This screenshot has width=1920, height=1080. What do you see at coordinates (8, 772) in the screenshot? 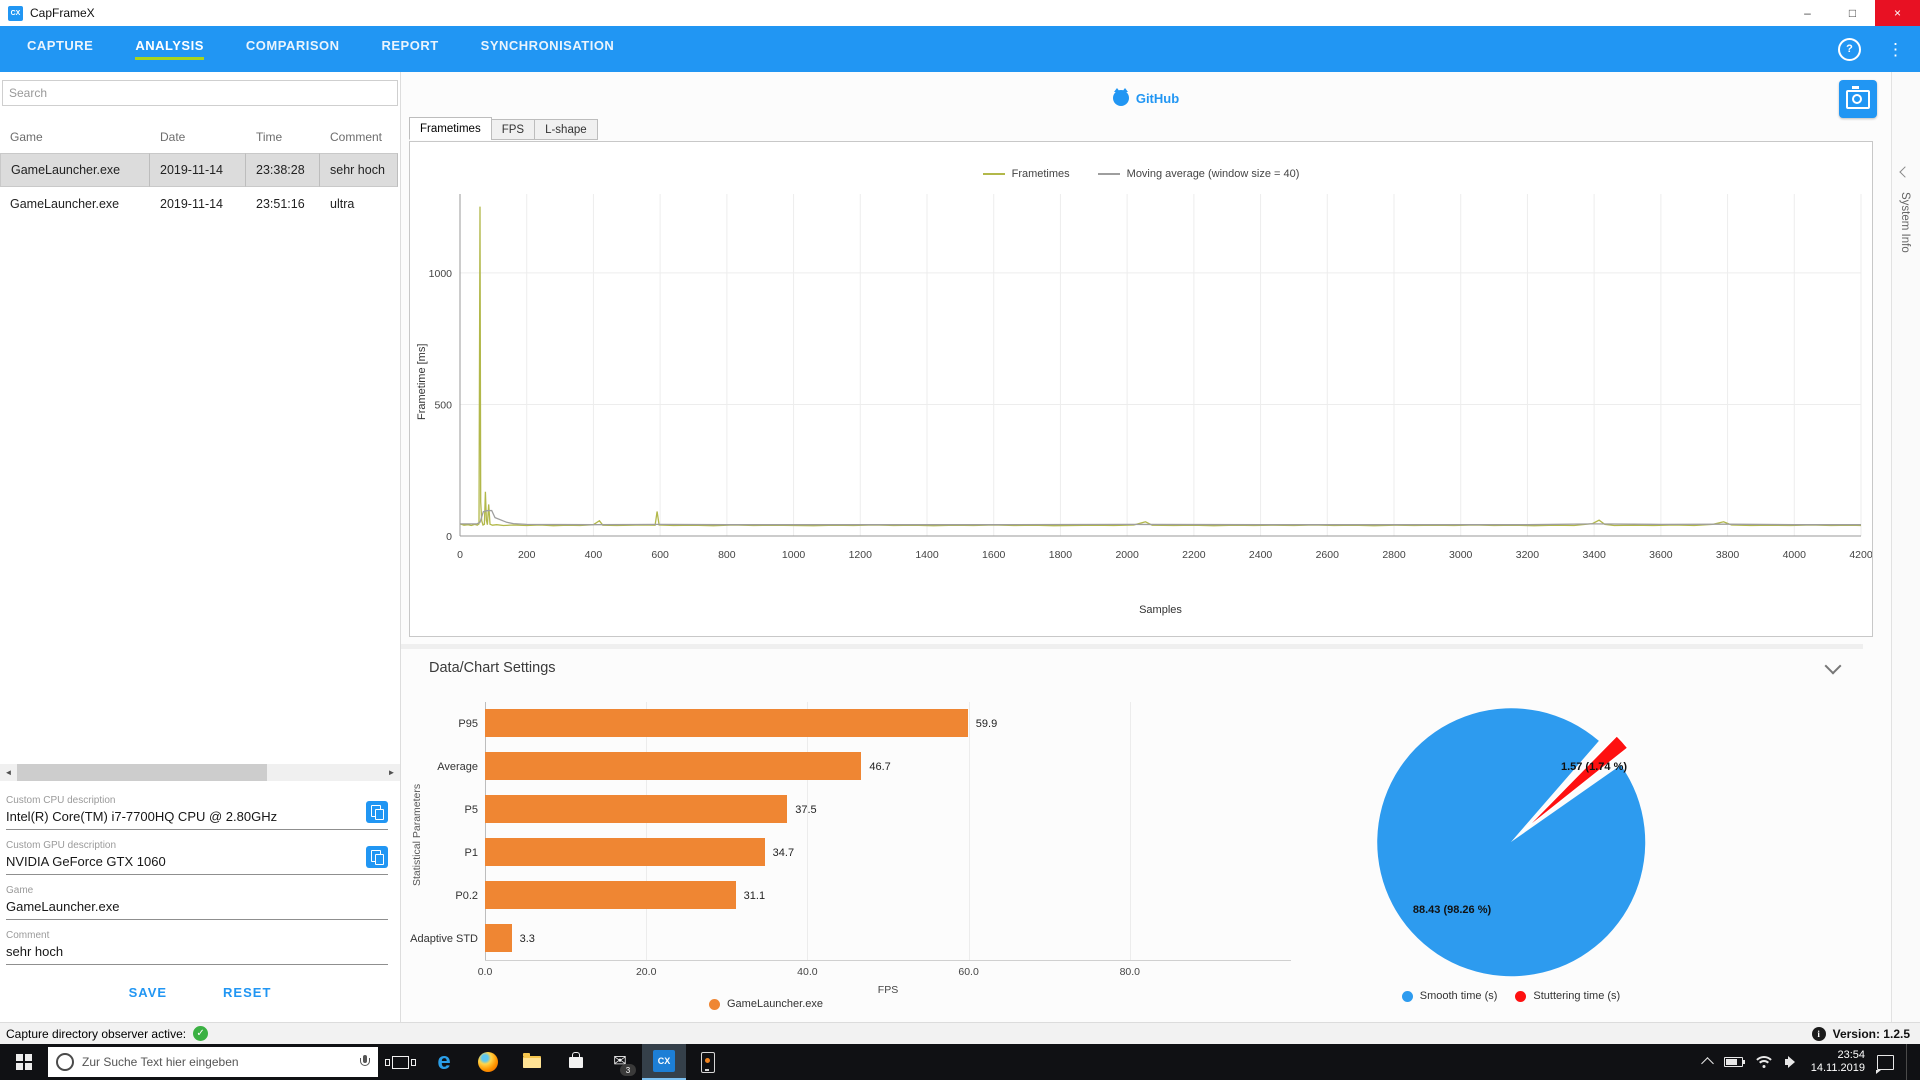
I see `scroll-left-arrow: ◄` at bounding box center [8, 772].